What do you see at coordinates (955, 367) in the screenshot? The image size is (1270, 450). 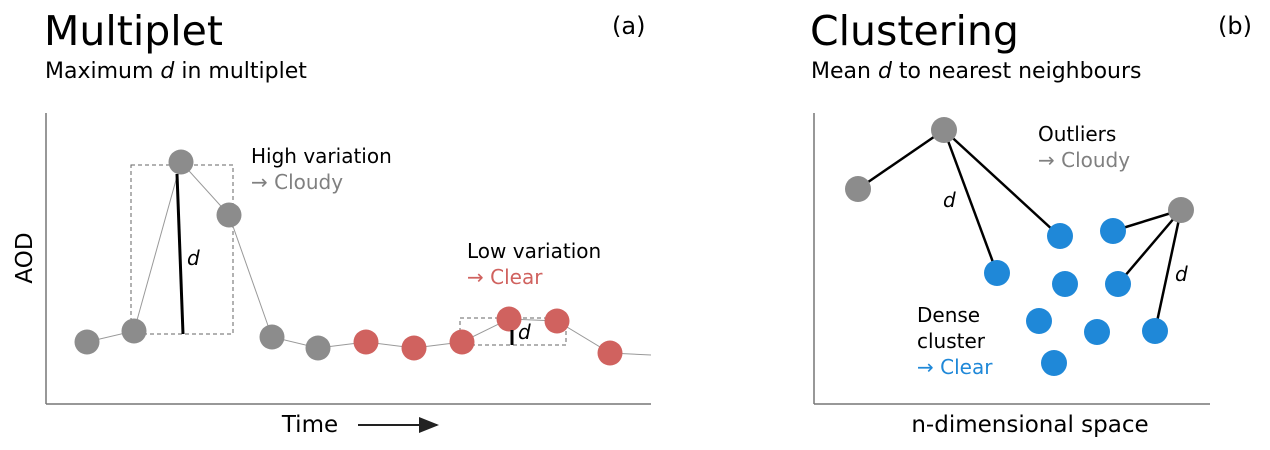 I see `cluster-result: → Clear` at bounding box center [955, 367].